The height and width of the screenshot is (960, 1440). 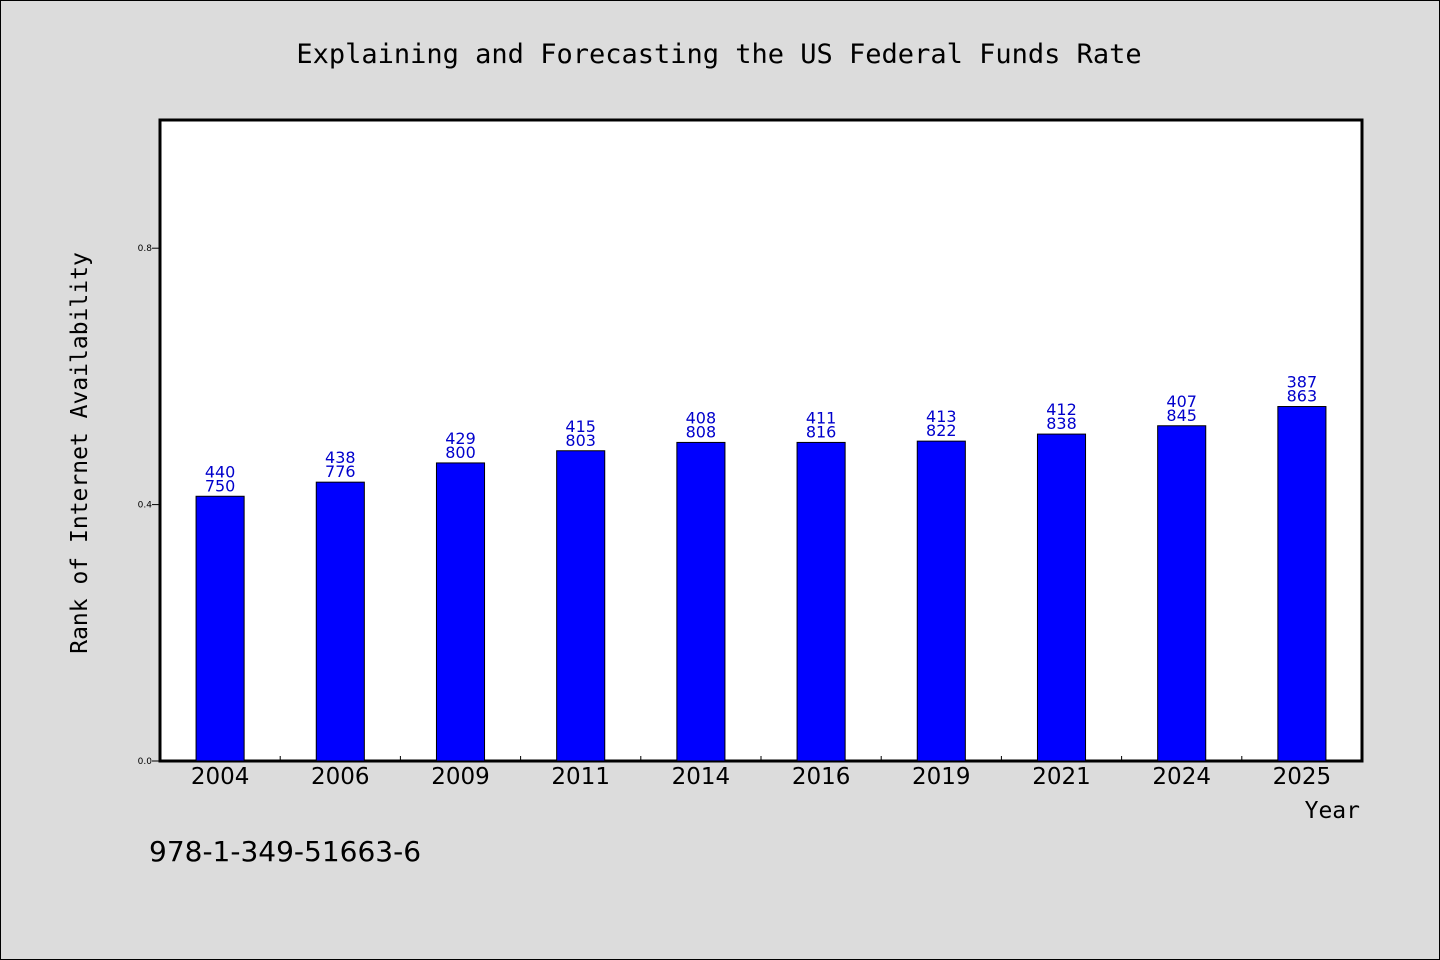 What do you see at coordinates (821, 777) in the screenshot?
I see `x-tick-label-2016: 2016` at bounding box center [821, 777].